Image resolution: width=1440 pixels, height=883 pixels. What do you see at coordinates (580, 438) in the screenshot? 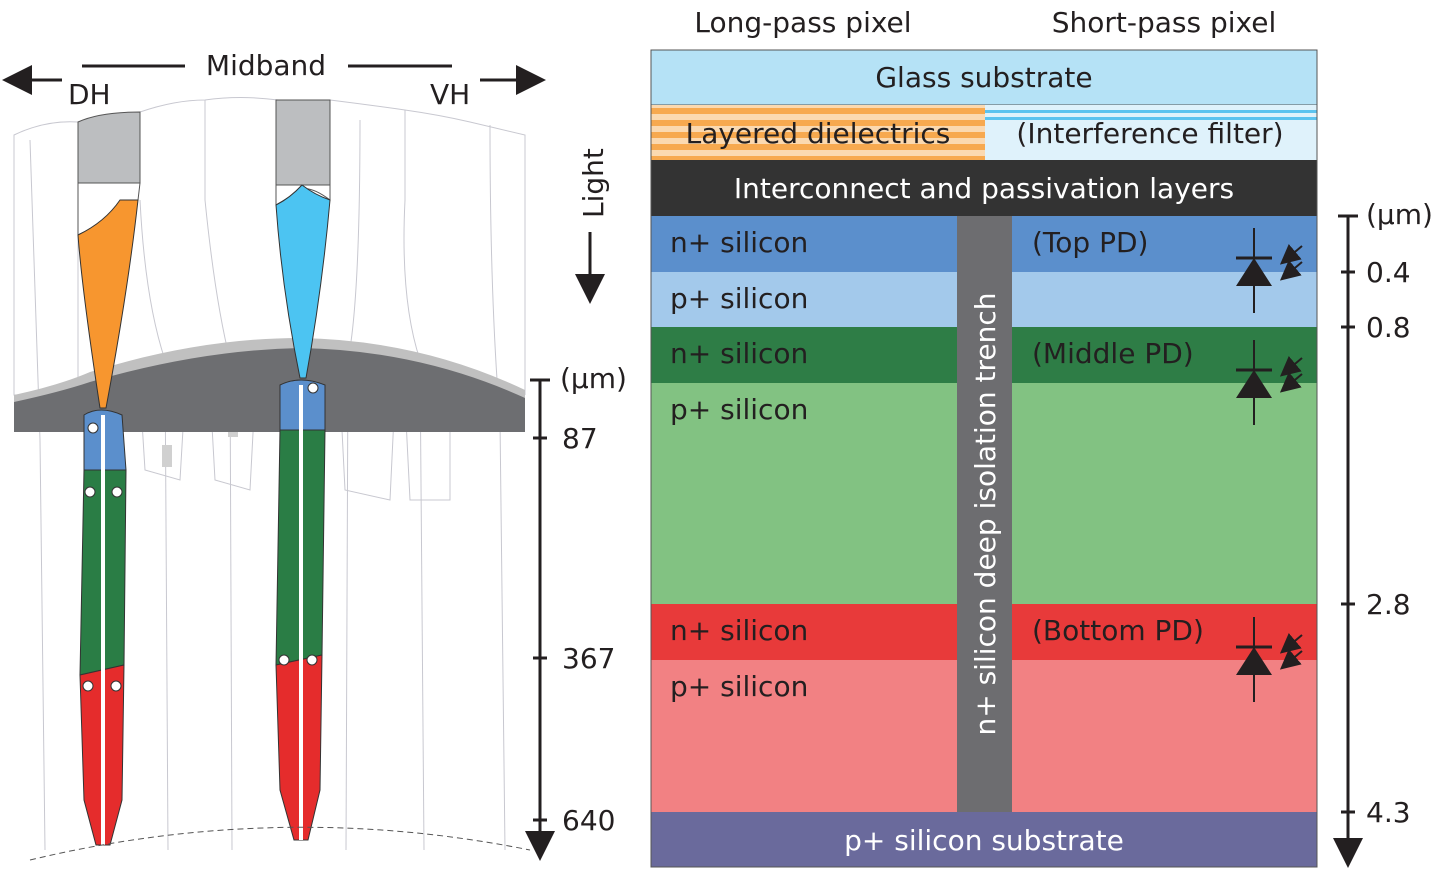
I see `left-scale-tick: 87` at bounding box center [580, 438].